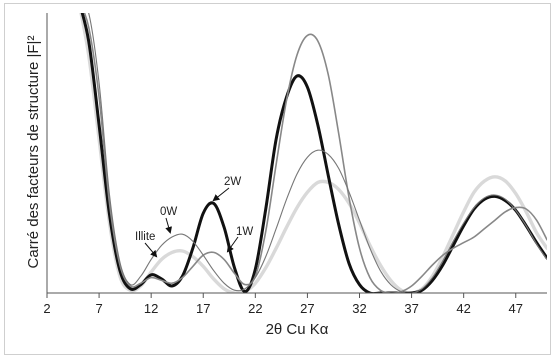  Describe the element at coordinates (168, 212) in the screenshot. I see `annotation-label-0w: 0W` at that location.